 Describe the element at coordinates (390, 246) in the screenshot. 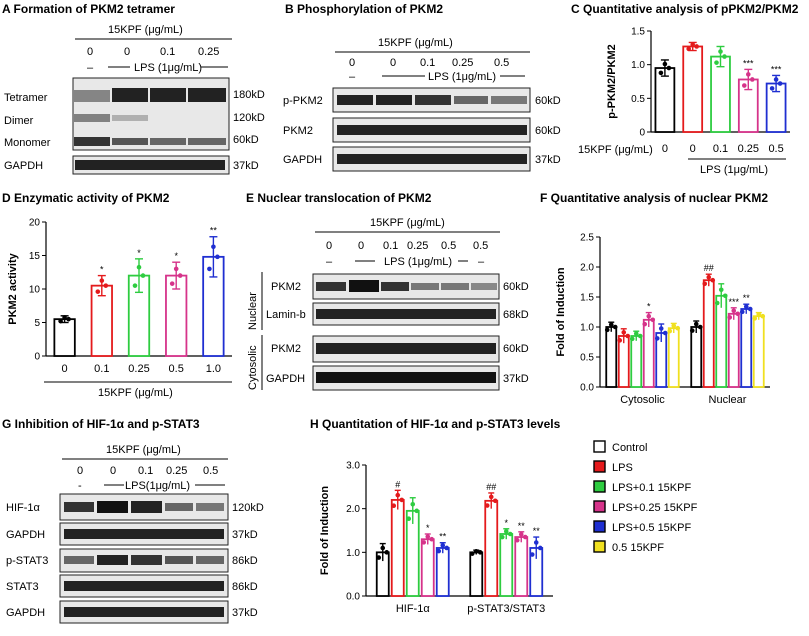

I see `panel-e-dose-3: 0.1` at that location.